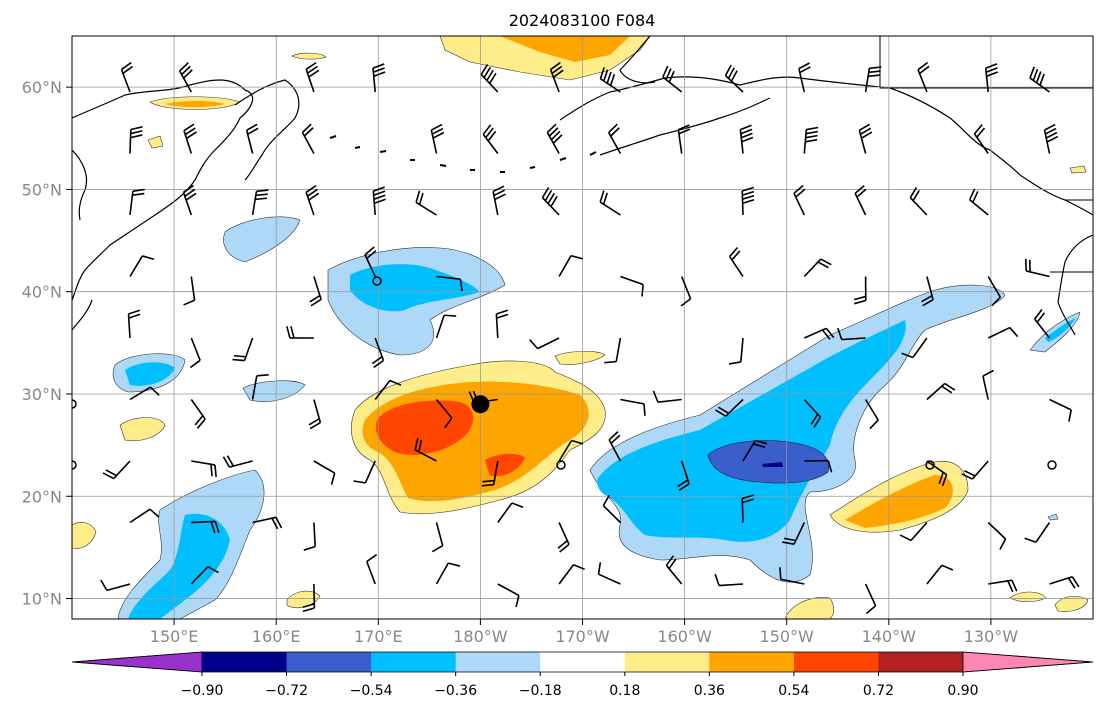  Describe the element at coordinates (787, 636) in the screenshot. I see `longitude-label: 150°W` at that location.